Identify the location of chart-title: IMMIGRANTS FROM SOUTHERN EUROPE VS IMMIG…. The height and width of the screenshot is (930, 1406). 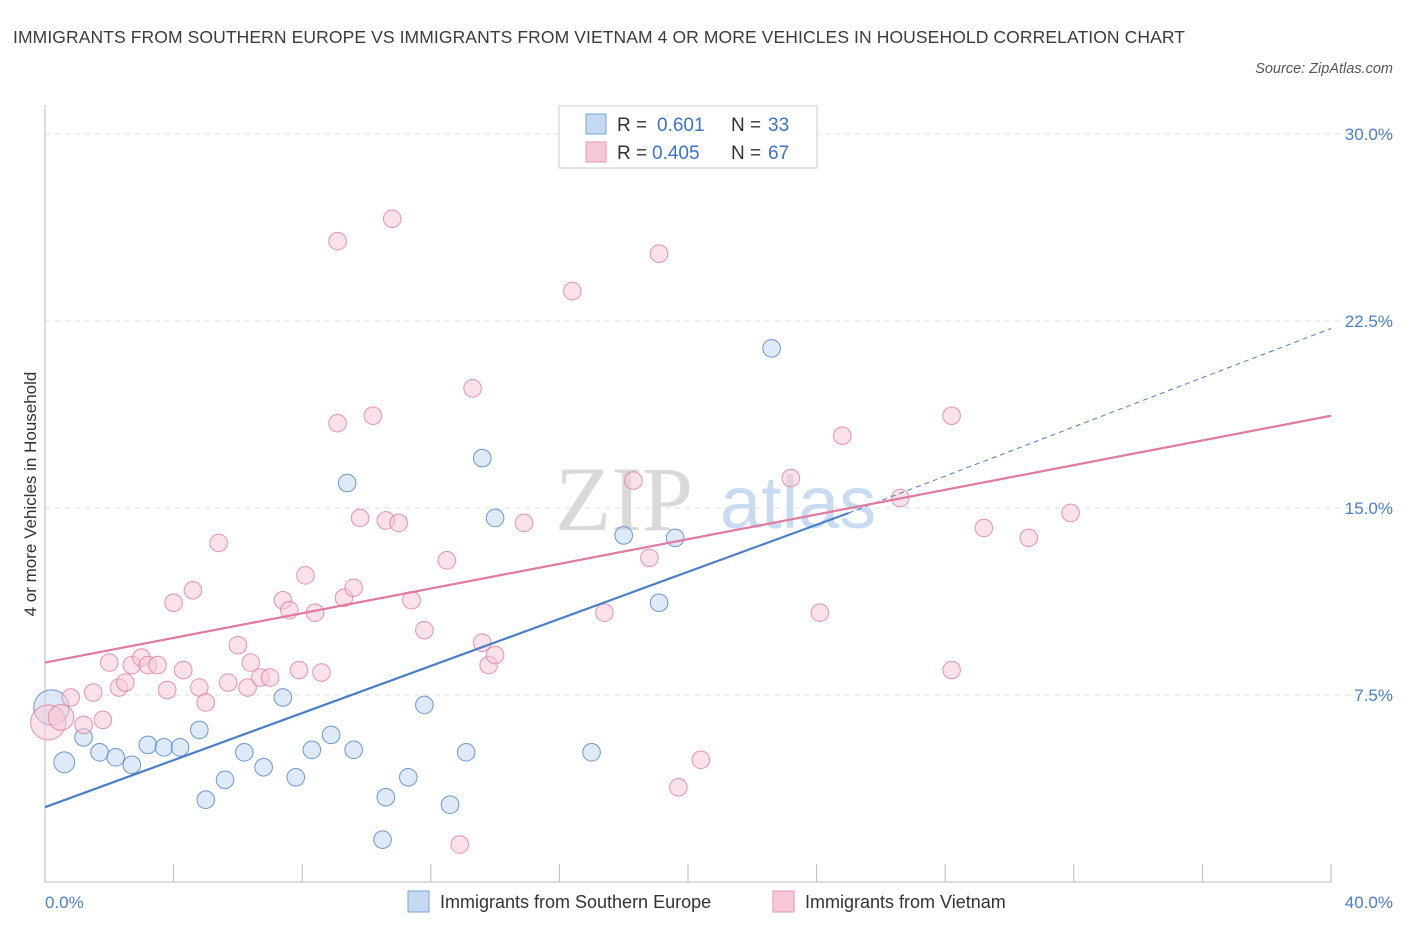
(599, 37).